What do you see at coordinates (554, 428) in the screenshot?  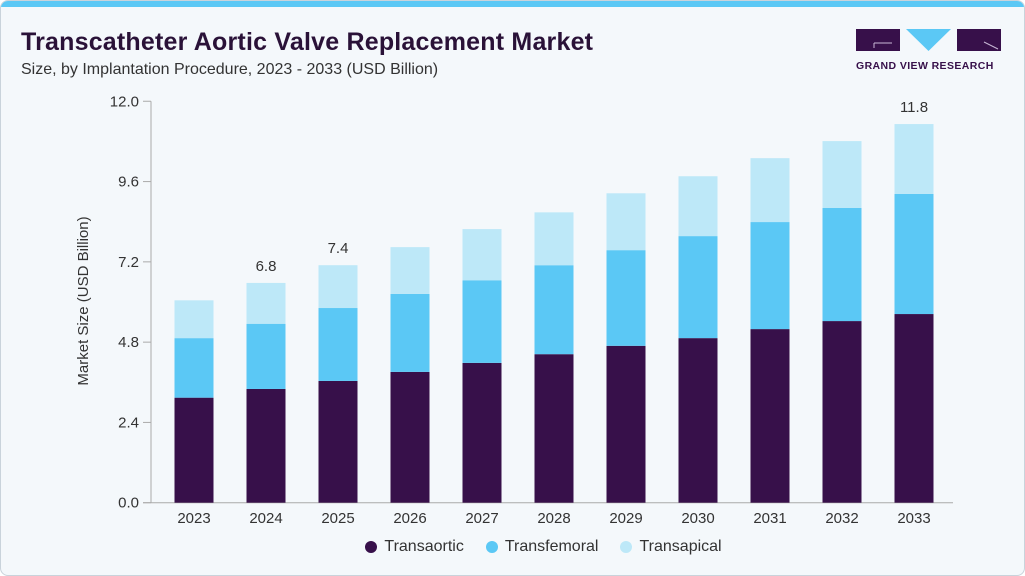 I see `bar-segment-transaortic-2028` at bounding box center [554, 428].